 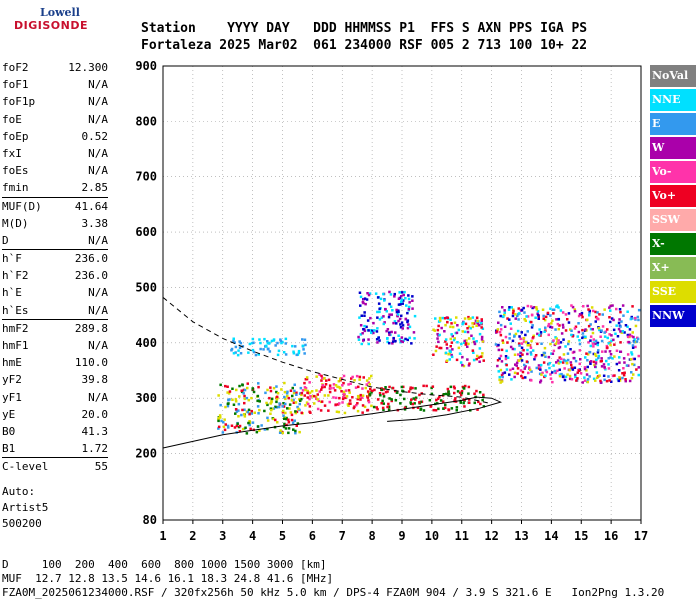 What do you see at coordinates (55, 258) in the screenshot?
I see `param-row: h`F 236.0` at bounding box center [55, 258].